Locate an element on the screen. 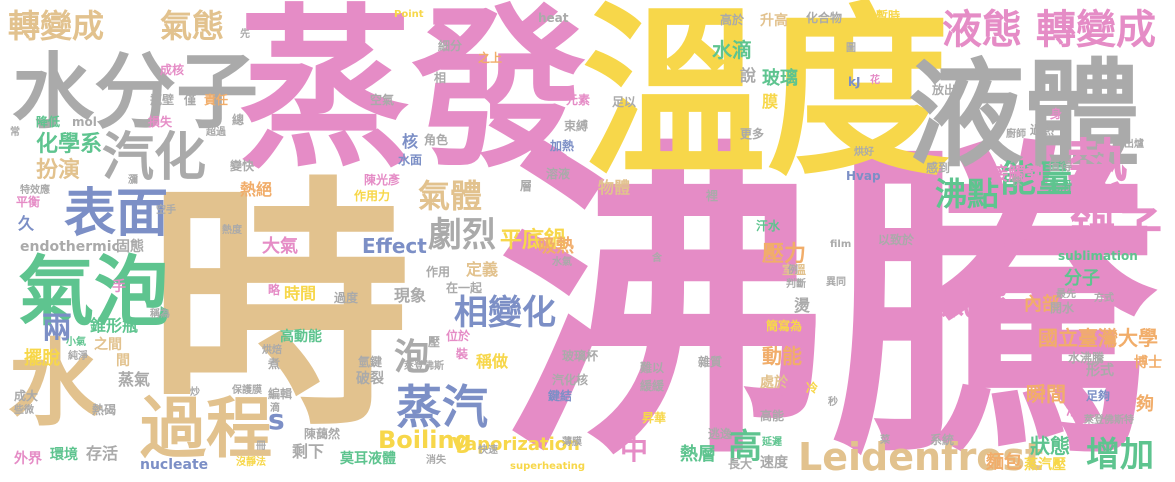 This screenshot has height=482, width=1175. word-enough-2: 足夠 is located at coordinates (1098, 396).